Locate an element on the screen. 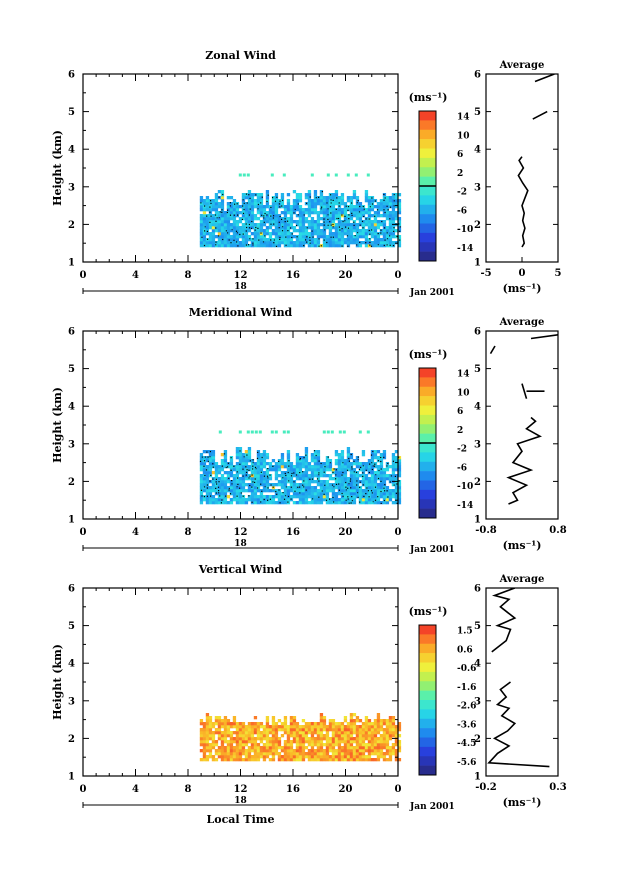 This screenshot has width=618, height=873. colorbar-tick-label: 2 is located at coordinates (460, 174).